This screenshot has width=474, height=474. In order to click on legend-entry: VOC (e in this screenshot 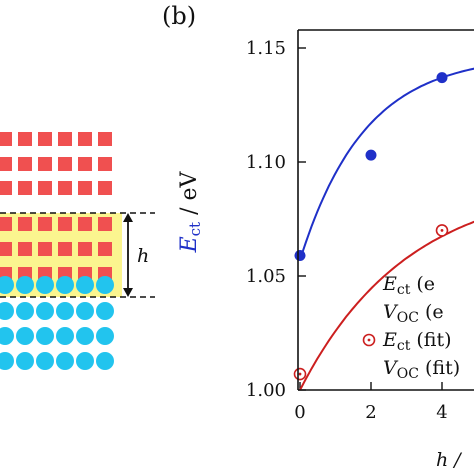, I will do `click(413, 313)`.